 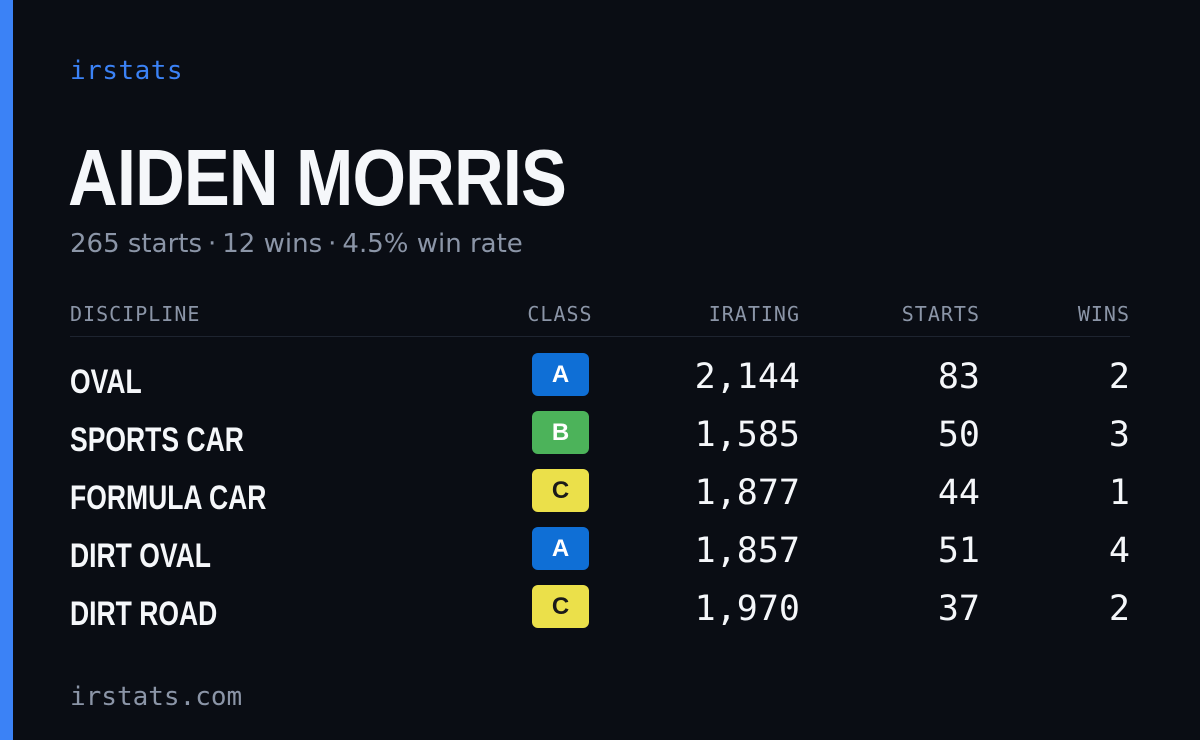 I want to click on class-badge: B, so click(x=560, y=432).